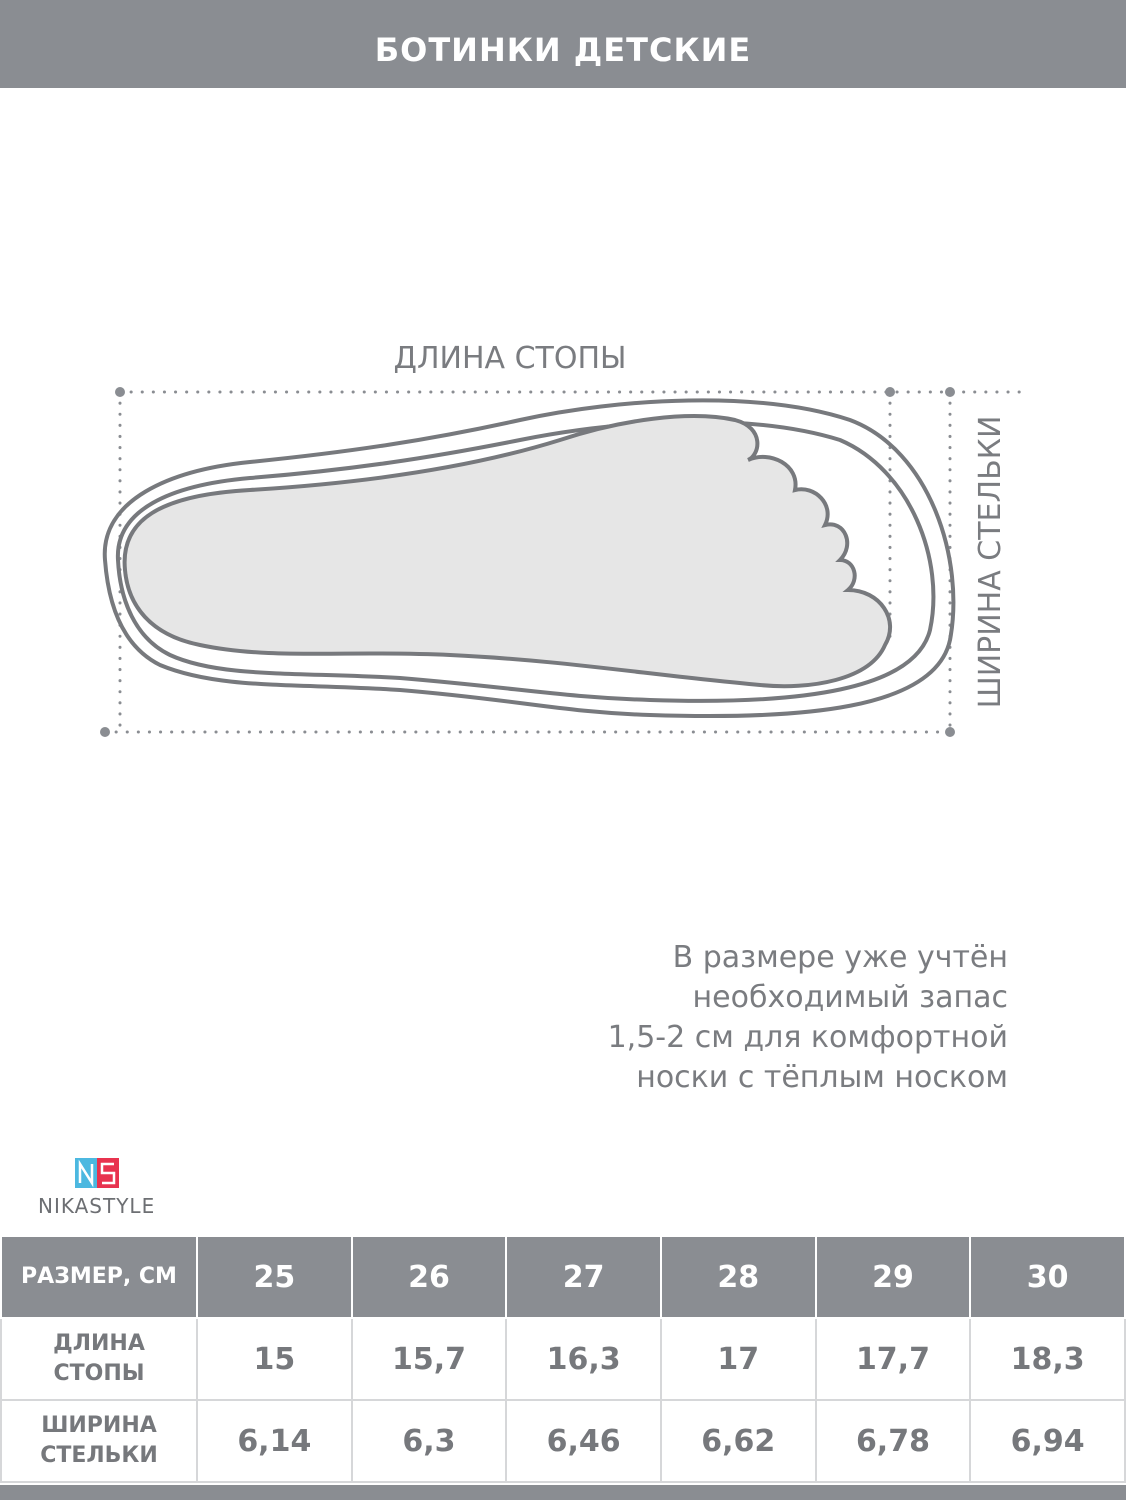 This screenshot has height=1500, width=1126. Describe the element at coordinates (429, 1359) in the screenshot. I see `table-cell: 15,7` at that location.